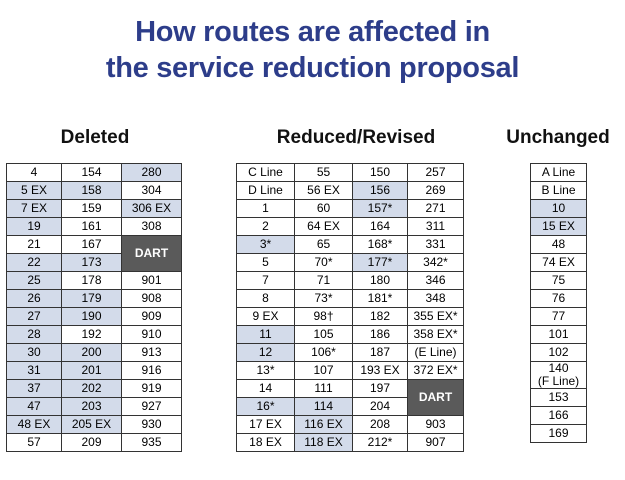 The height and width of the screenshot is (480, 625). What do you see at coordinates (151, 226) in the screenshot?
I see `route-cell: 308` at bounding box center [151, 226].